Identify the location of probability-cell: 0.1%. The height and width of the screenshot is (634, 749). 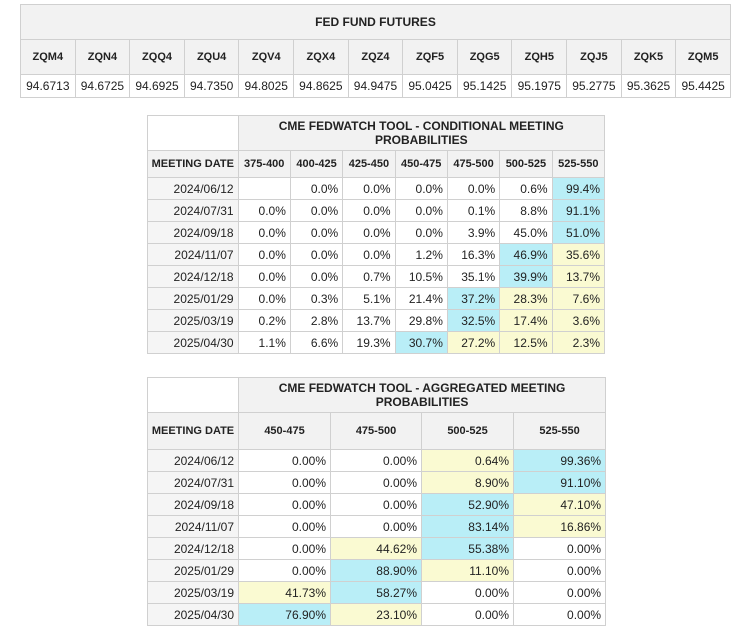
(473, 210).